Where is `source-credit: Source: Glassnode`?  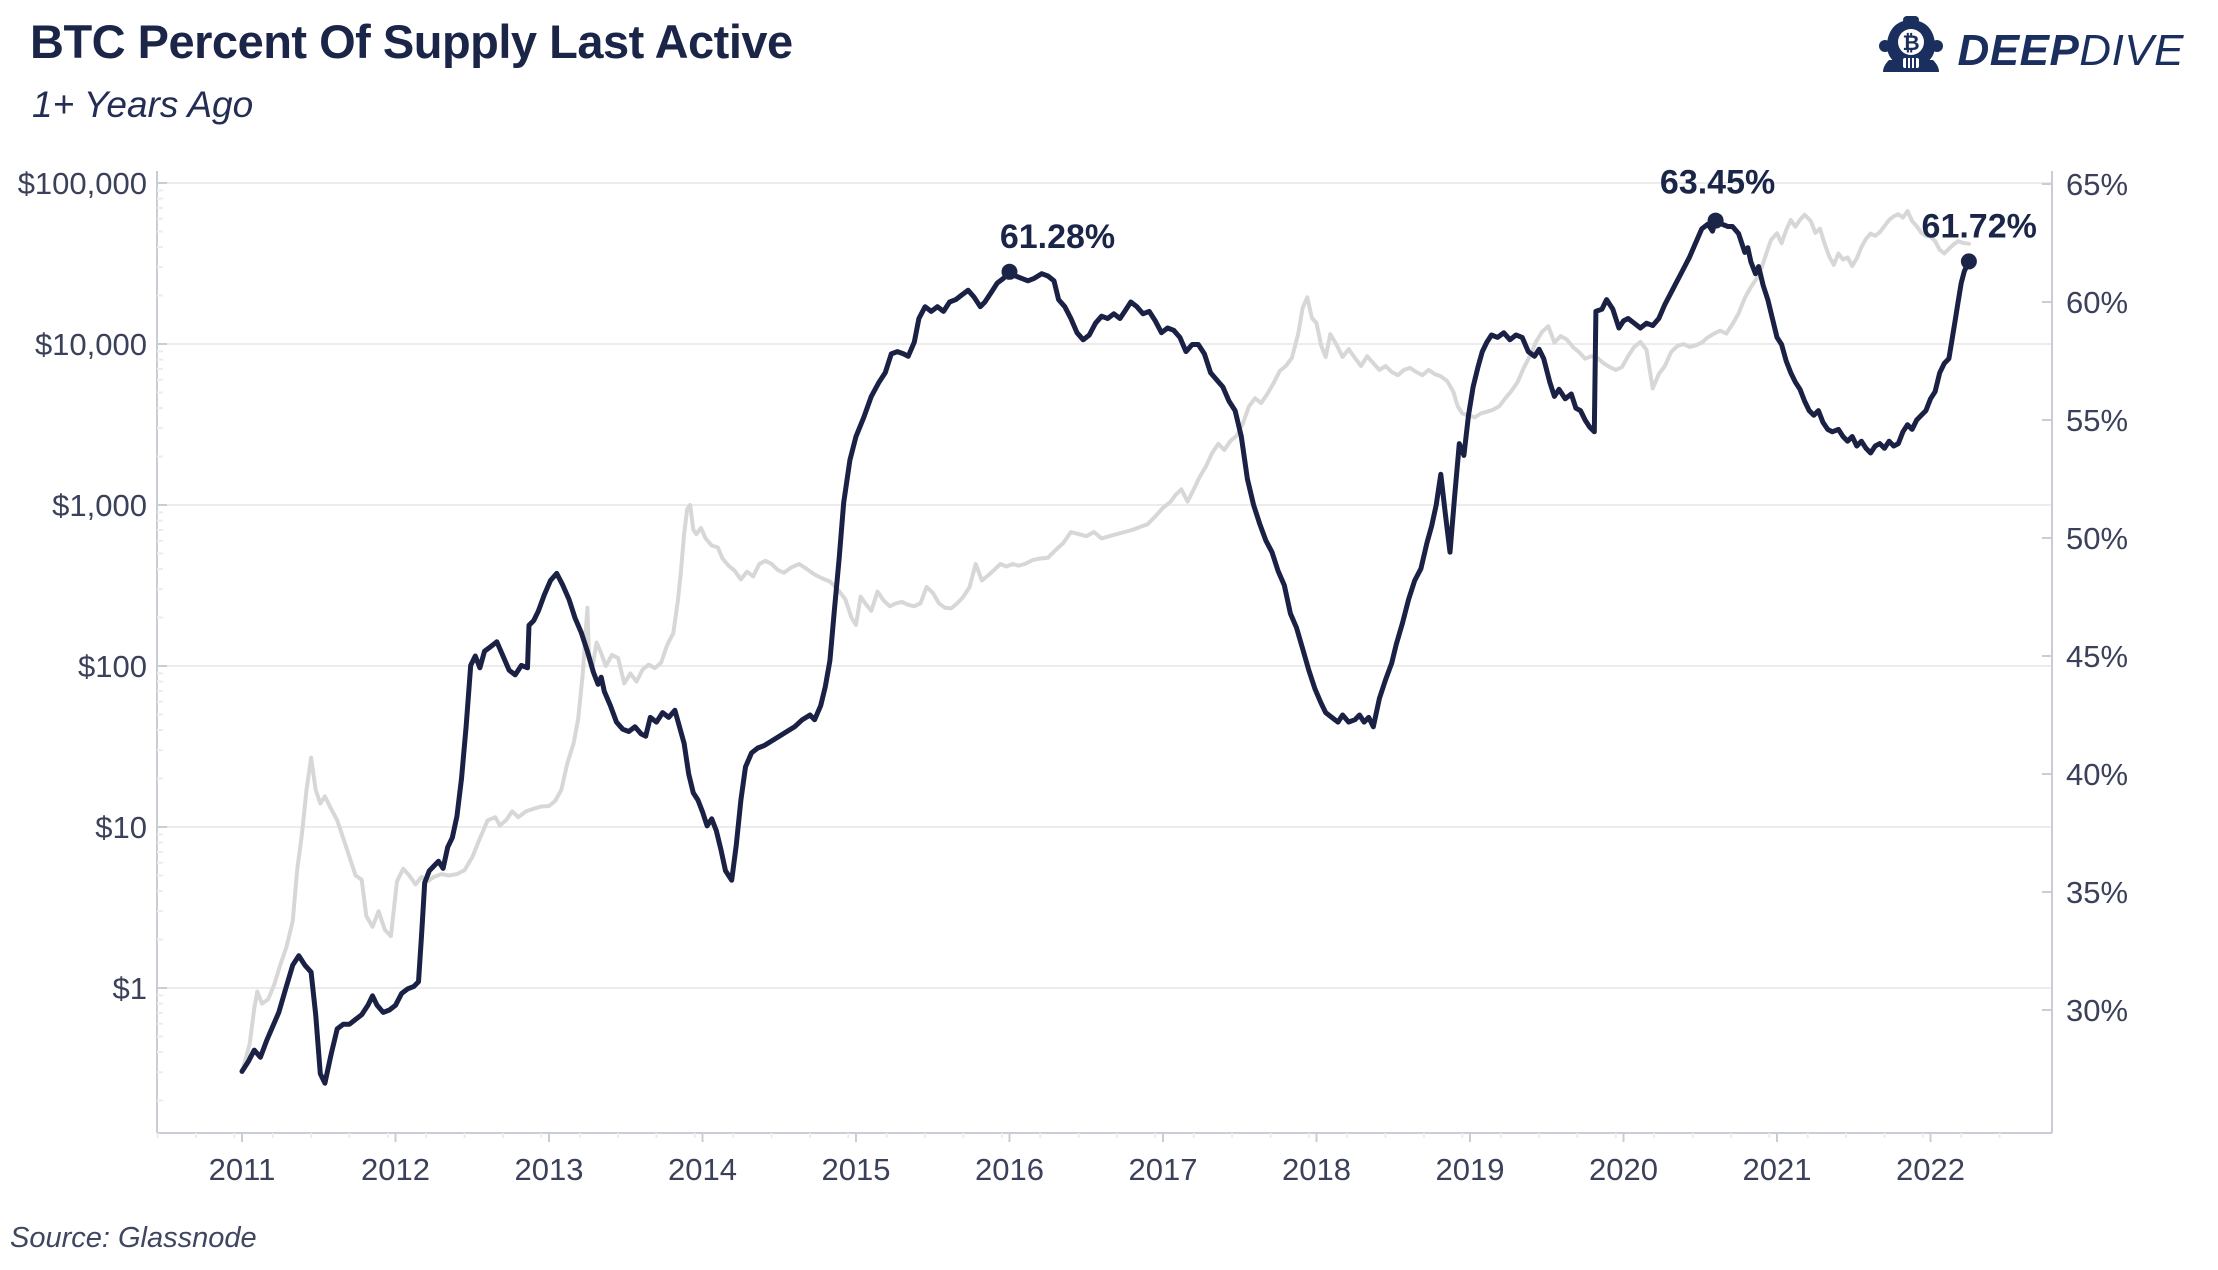 source-credit: Source: Glassnode is located at coordinates (133, 1238).